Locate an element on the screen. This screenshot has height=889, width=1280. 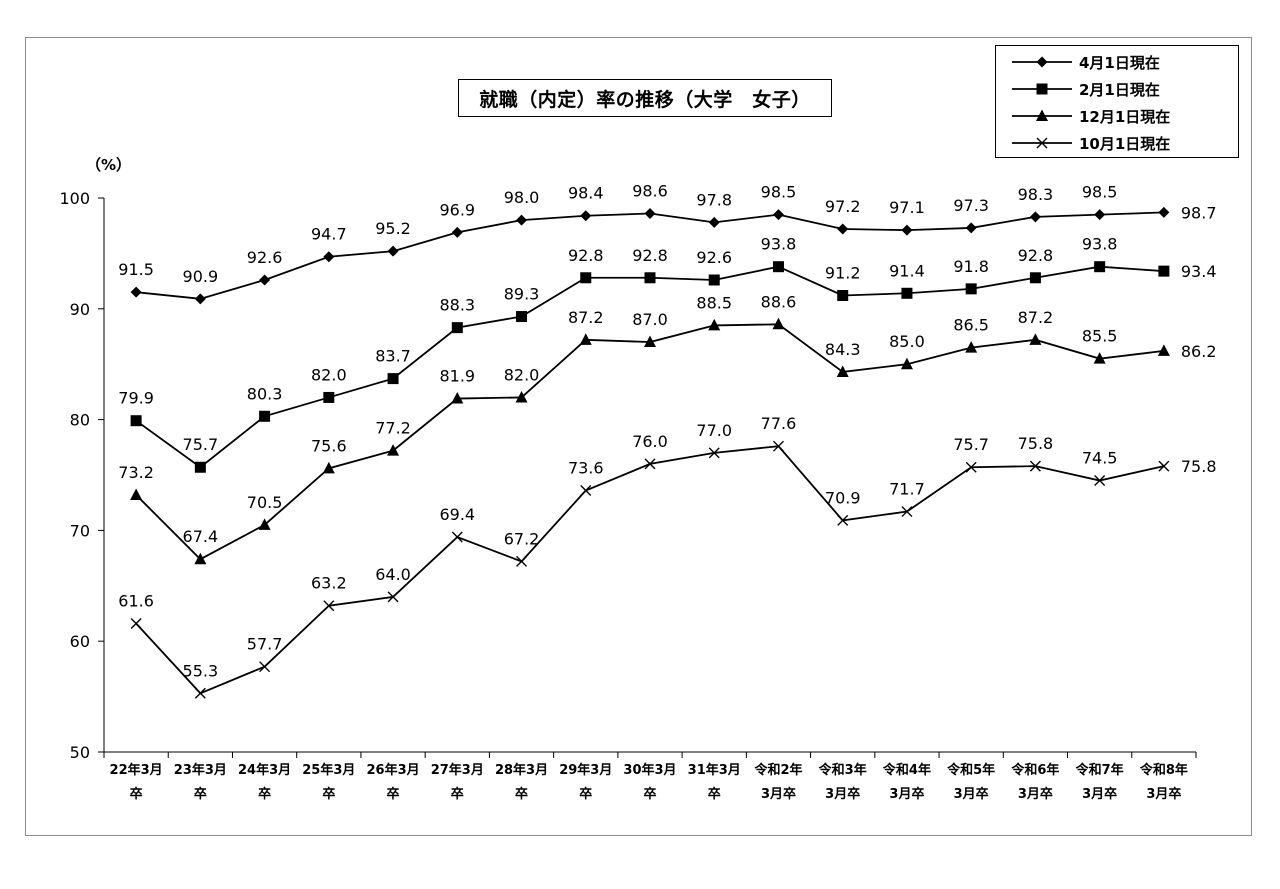
data-label: 64.0 is located at coordinates (393, 574).